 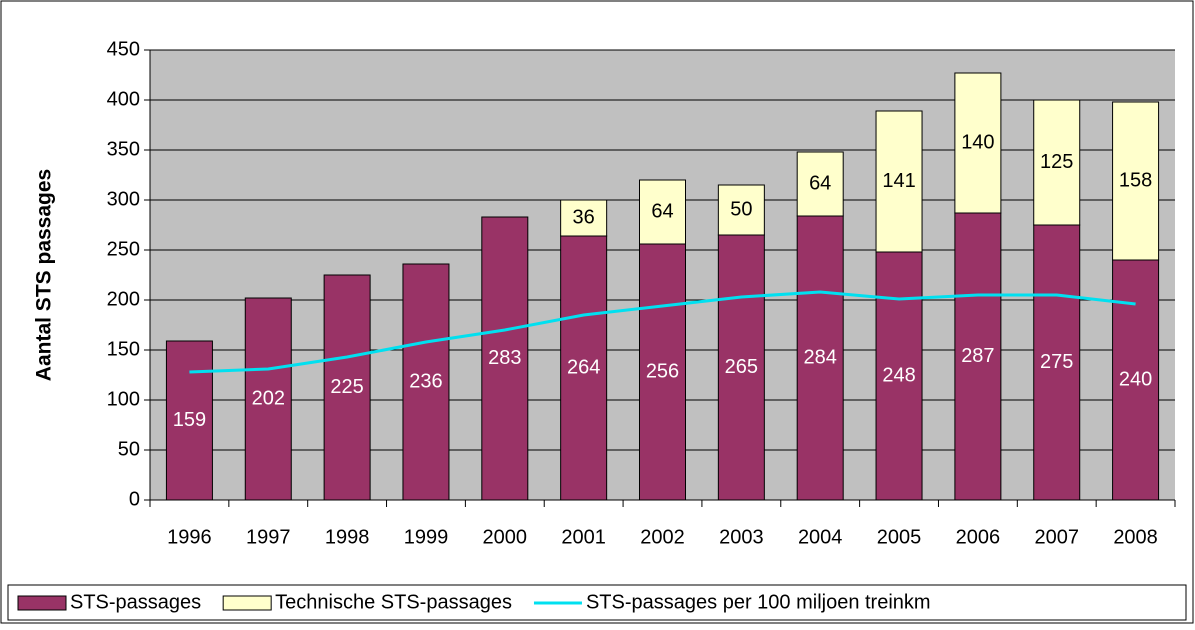 I want to click on data-label: 265, so click(x=741, y=367).